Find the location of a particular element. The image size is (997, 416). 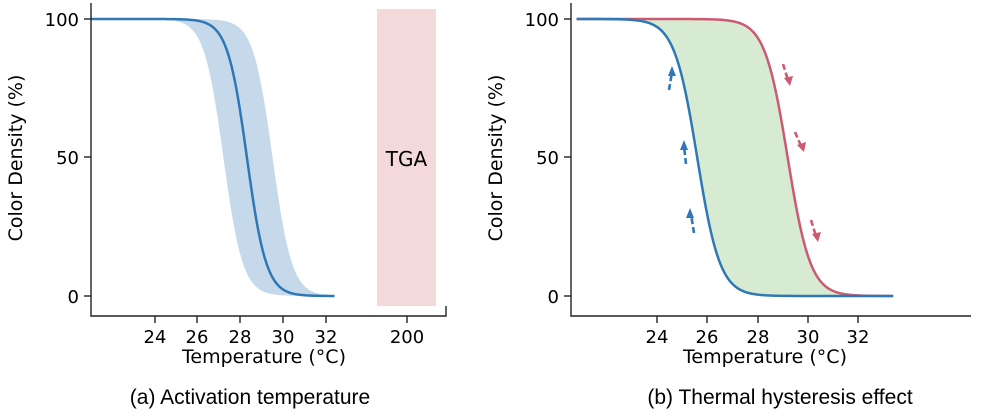

x-axis-label-a: Temperature (°C) is located at coordinates (263, 357).